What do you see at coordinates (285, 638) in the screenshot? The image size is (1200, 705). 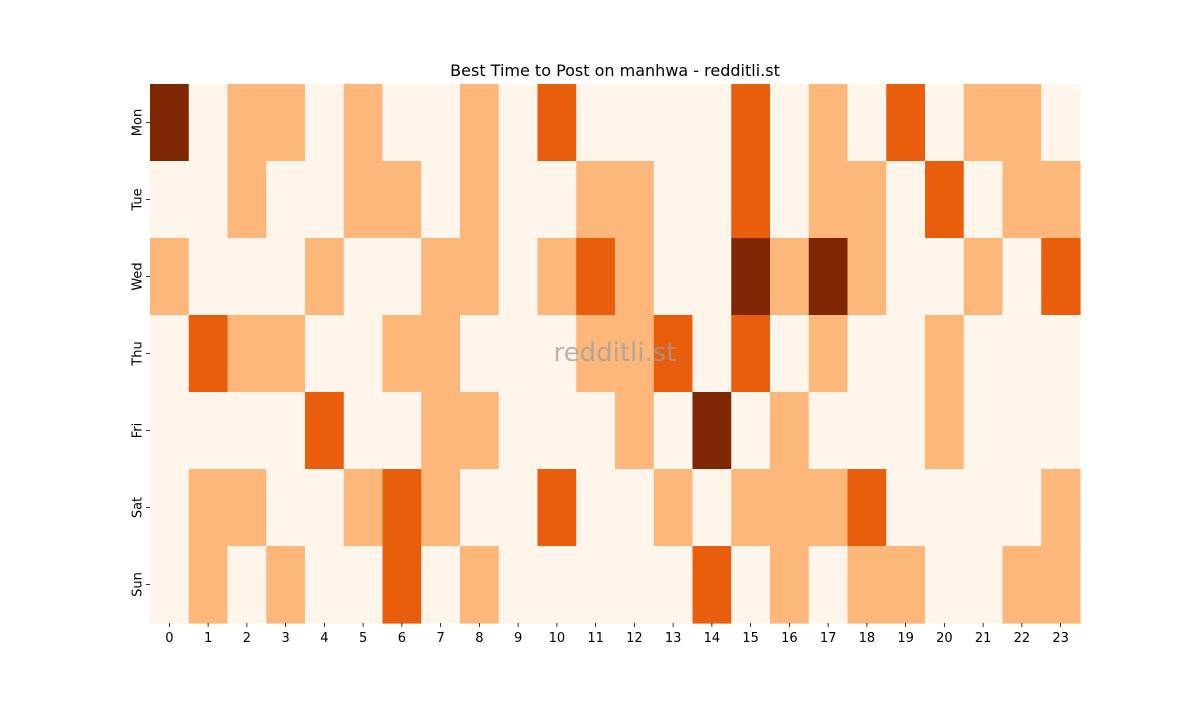 I see `x-tick-label: 3` at bounding box center [285, 638].